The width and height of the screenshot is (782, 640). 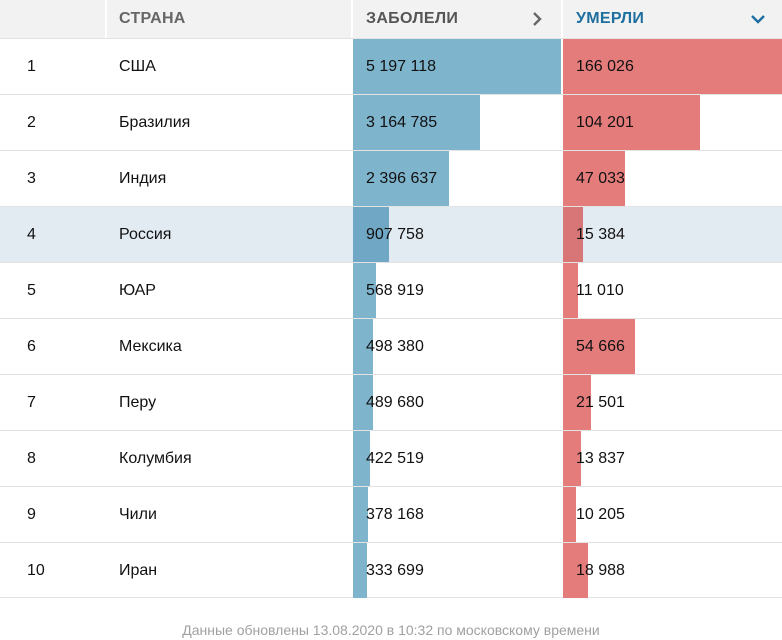 I want to click on deaths-cell: 104 201, so click(x=672, y=122).